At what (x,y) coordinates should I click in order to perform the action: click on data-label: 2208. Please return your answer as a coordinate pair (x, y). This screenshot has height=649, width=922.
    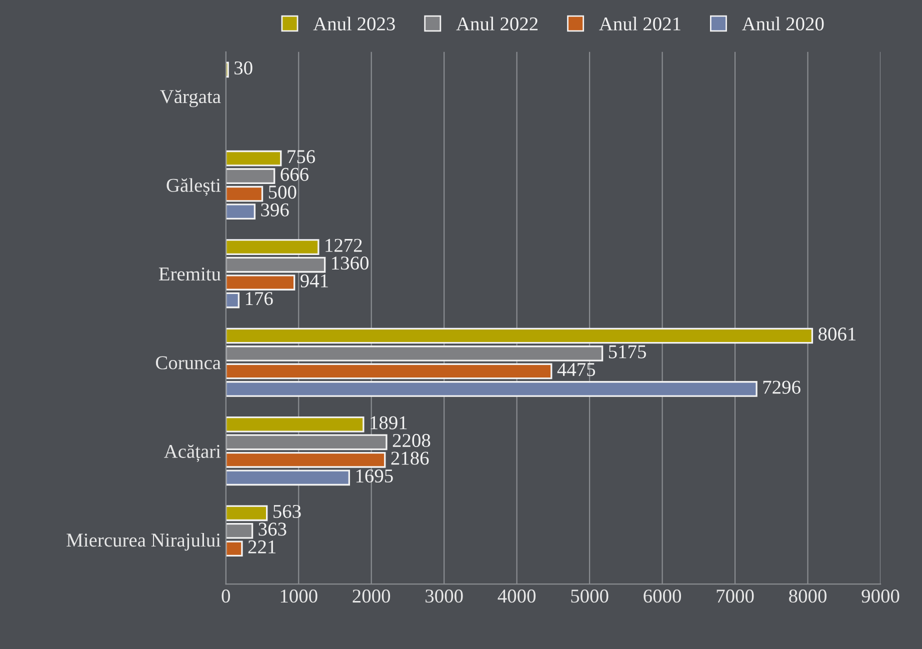
    Looking at the image, I should click on (411, 441).